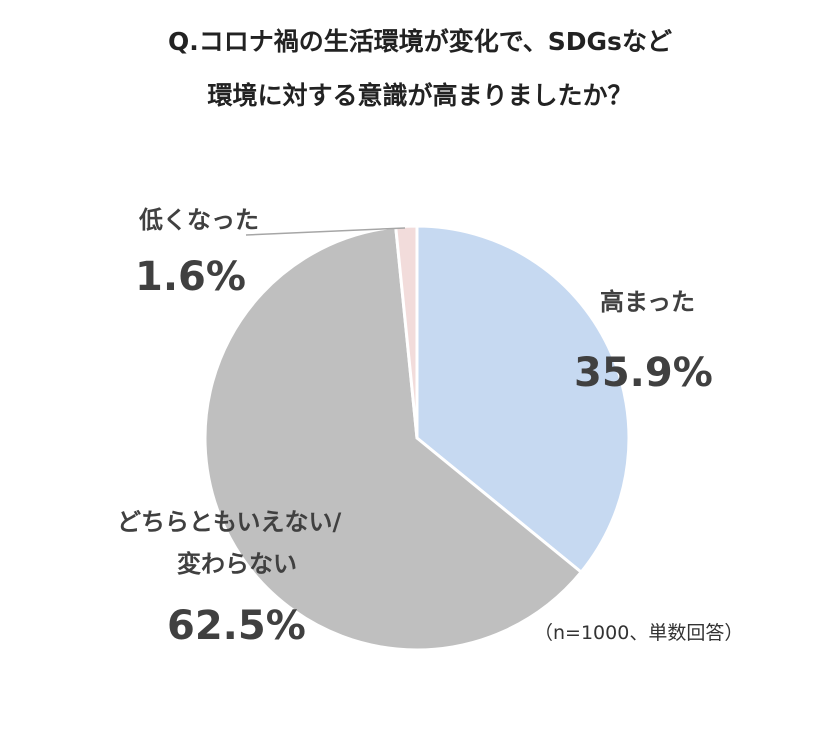 This screenshot has width=840, height=730. I want to click on chart-title-line-1: Q.コロナ禍の生活環境が変化で、SDGsなど, so click(420, 41).